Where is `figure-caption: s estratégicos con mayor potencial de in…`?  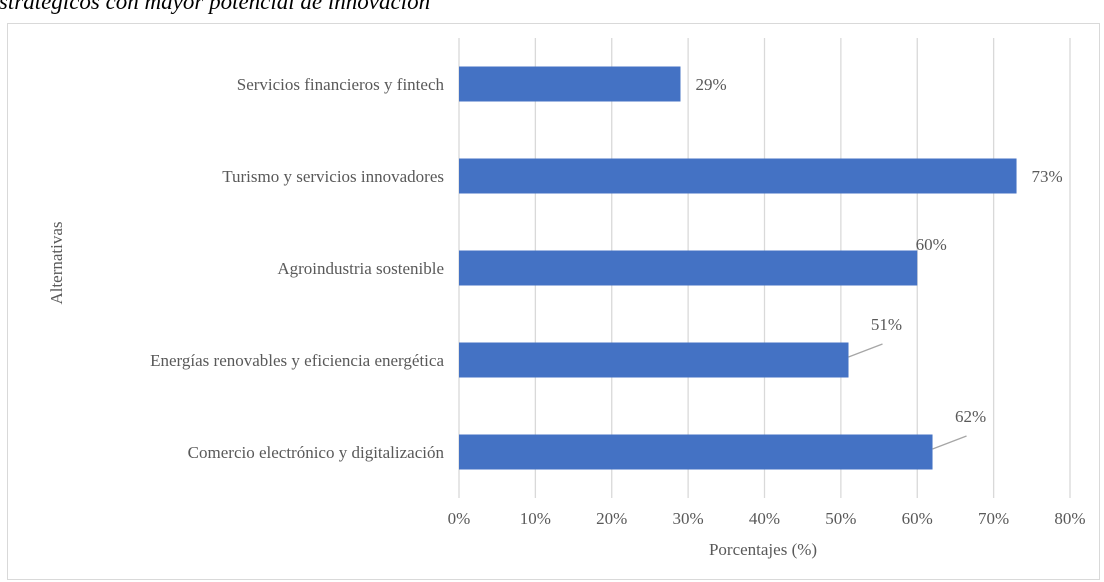
figure-caption: s estratégicos con mayor potencial de in… is located at coordinates (215, 7).